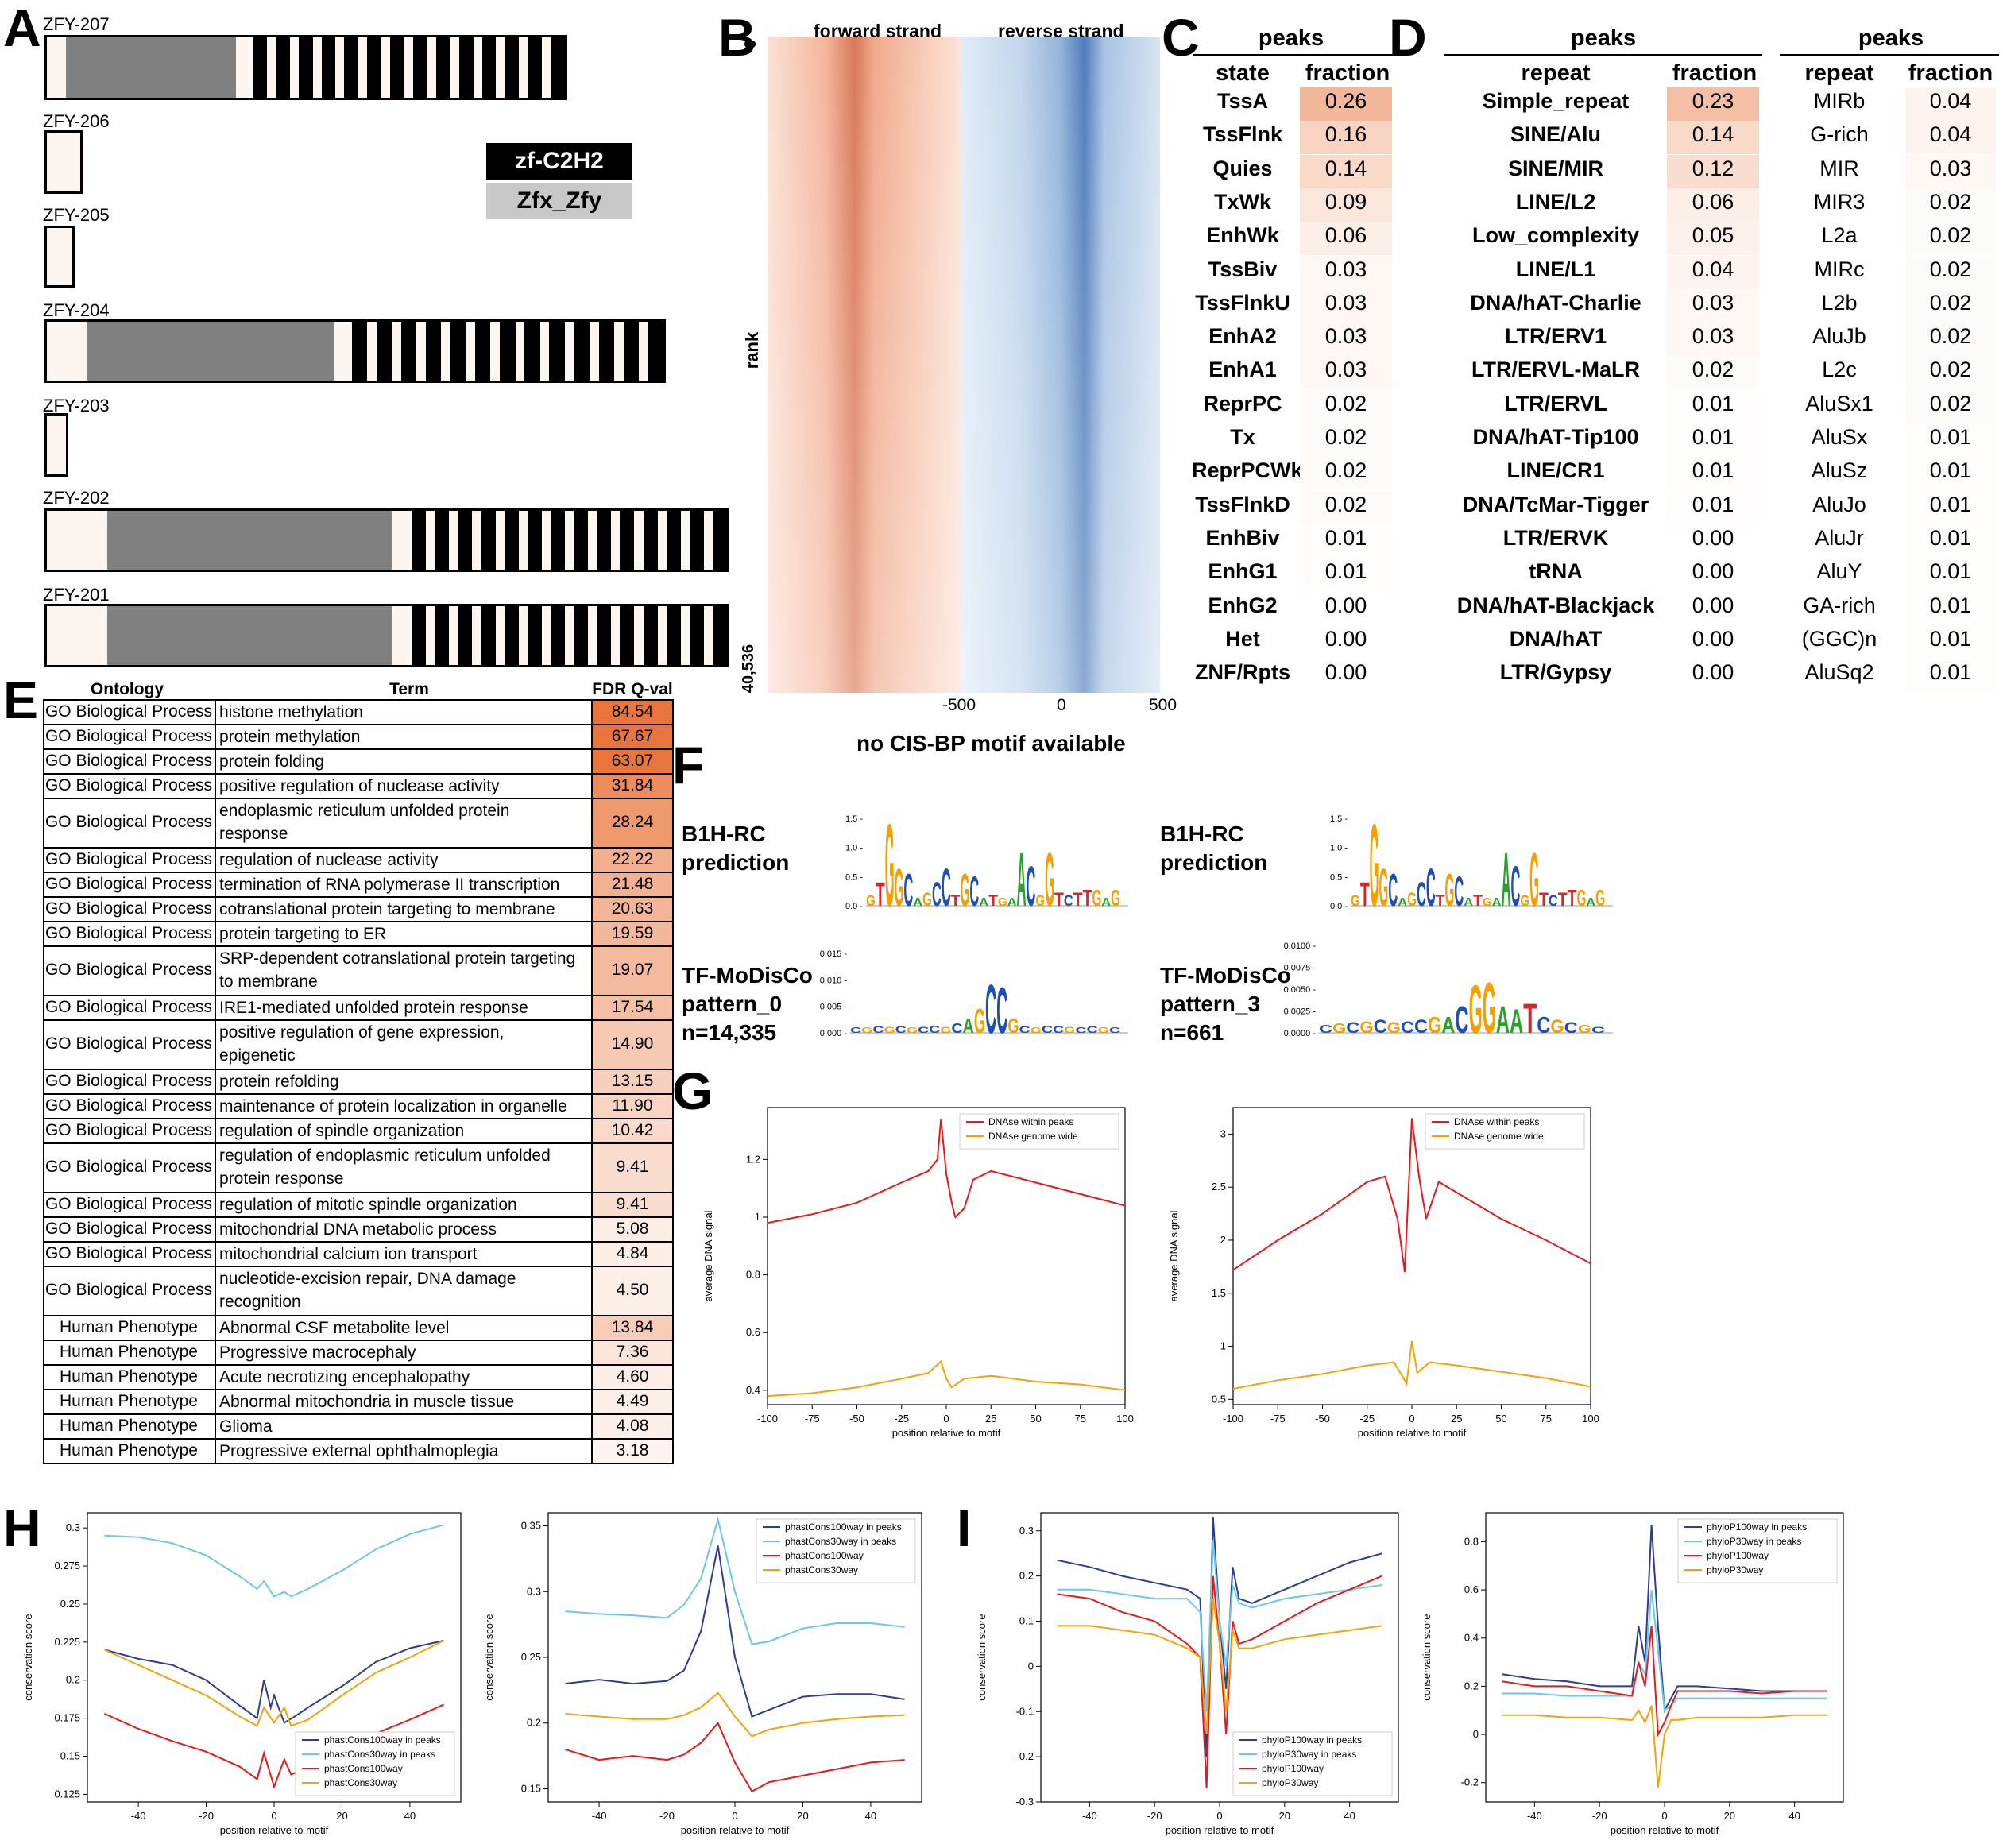 This screenshot has width=2003, height=1848. I want to click on legend-entry: phastCons30way, so click(360, 1782).